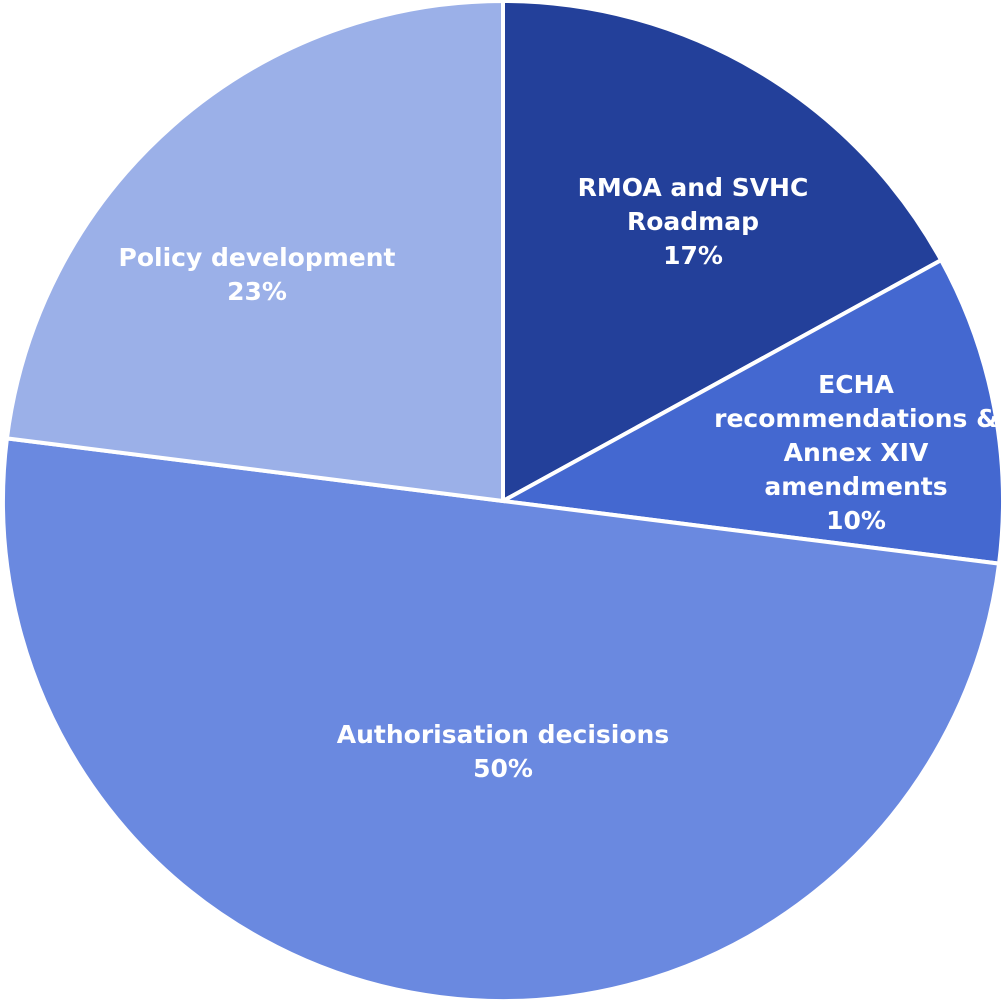  I want to click on category-label: Policy development, so click(257, 257).